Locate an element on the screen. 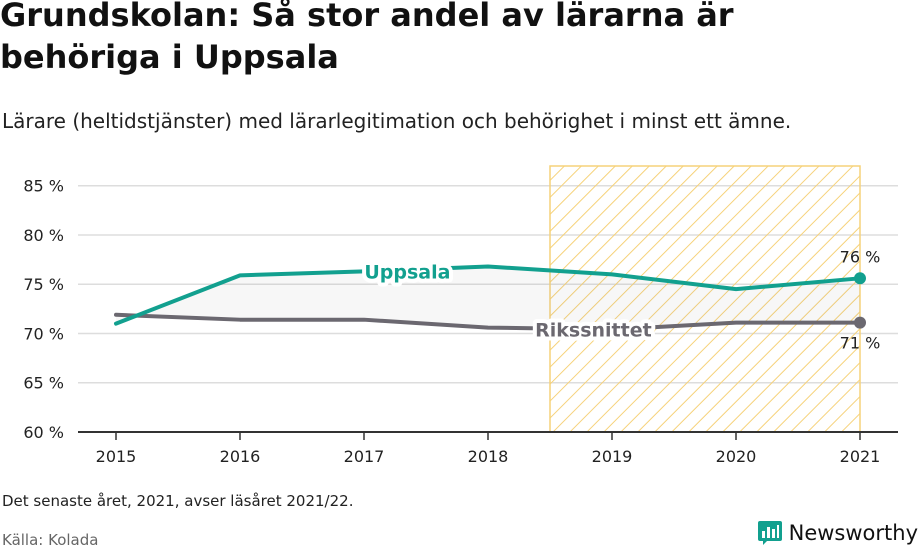 The height and width of the screenshot is (552, 920). series-label-rikssnittet: Rikssnittet is located at coordinates (593, 331).